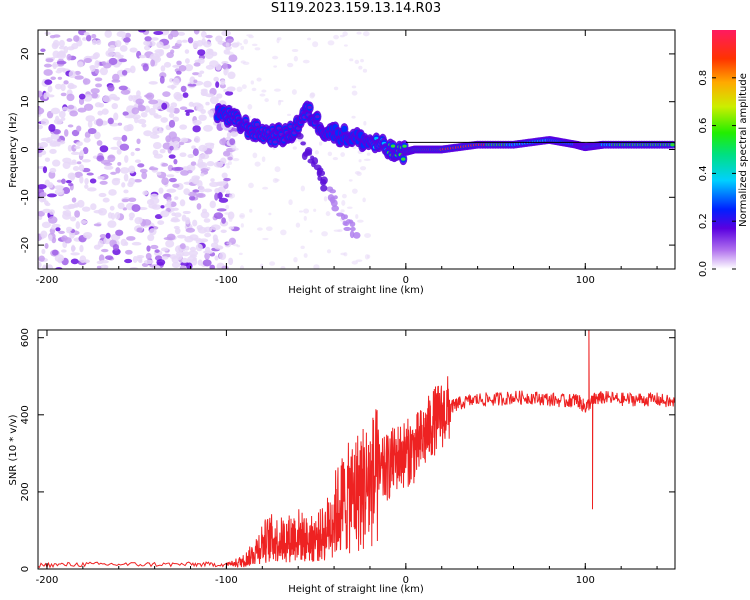 The image size is (750, 600). Describe the element at coordinates (226, 580) in the screenshot. I see `snr-xtick-label: -100` at that location.